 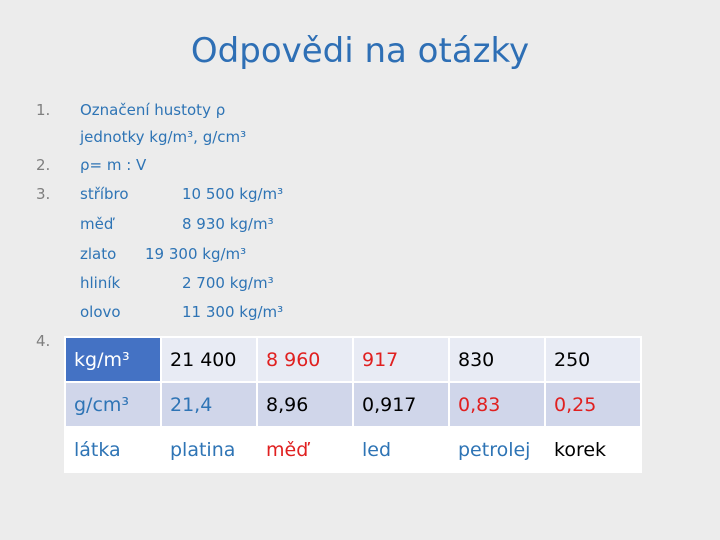 What do you see at coordinates (113, 404) in the screenshot?
I see `table-cell: g/cm³` at bounding box center [113, 404].